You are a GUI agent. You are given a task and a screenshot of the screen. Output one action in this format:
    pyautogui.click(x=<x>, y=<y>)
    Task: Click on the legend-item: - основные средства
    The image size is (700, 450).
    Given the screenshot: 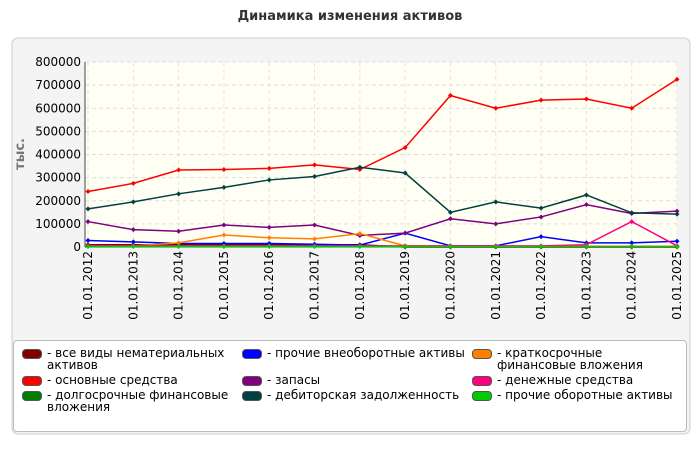 What is the action you would take?
    pyautogui.click(x=132, y=380)
    